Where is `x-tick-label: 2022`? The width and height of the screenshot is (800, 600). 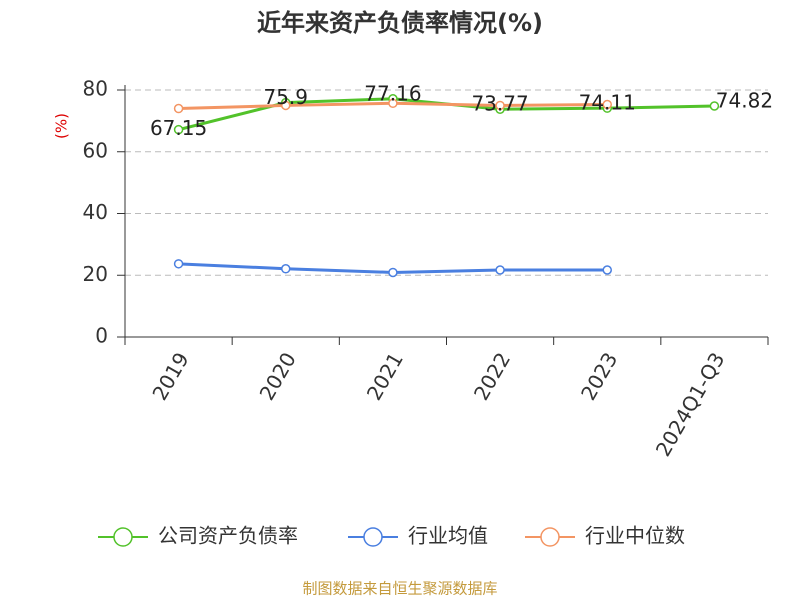
x-tick-label: 2022 is located at coordinates (492, 376).